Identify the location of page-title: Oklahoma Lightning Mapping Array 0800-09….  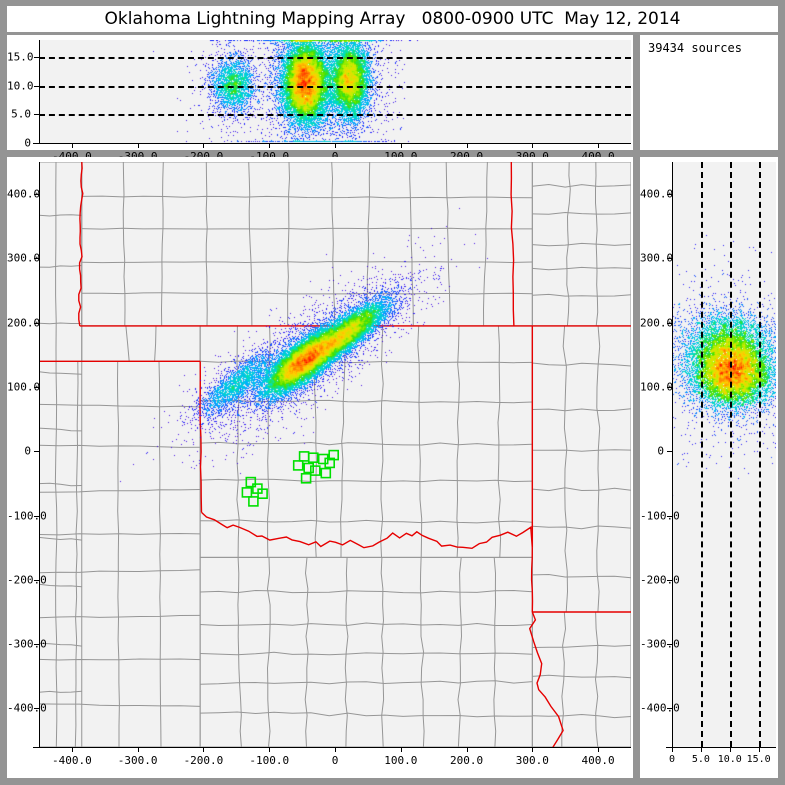
(392, 19).